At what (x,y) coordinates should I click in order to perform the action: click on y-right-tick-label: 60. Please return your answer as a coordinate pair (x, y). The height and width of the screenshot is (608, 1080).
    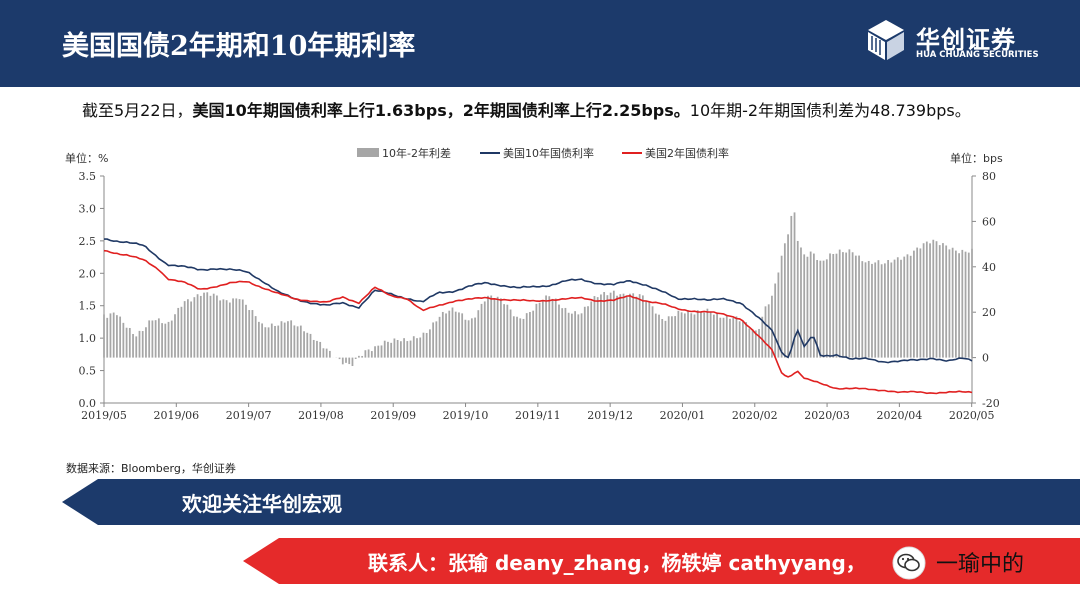
    Looking at the image, I should click on (989, 221).